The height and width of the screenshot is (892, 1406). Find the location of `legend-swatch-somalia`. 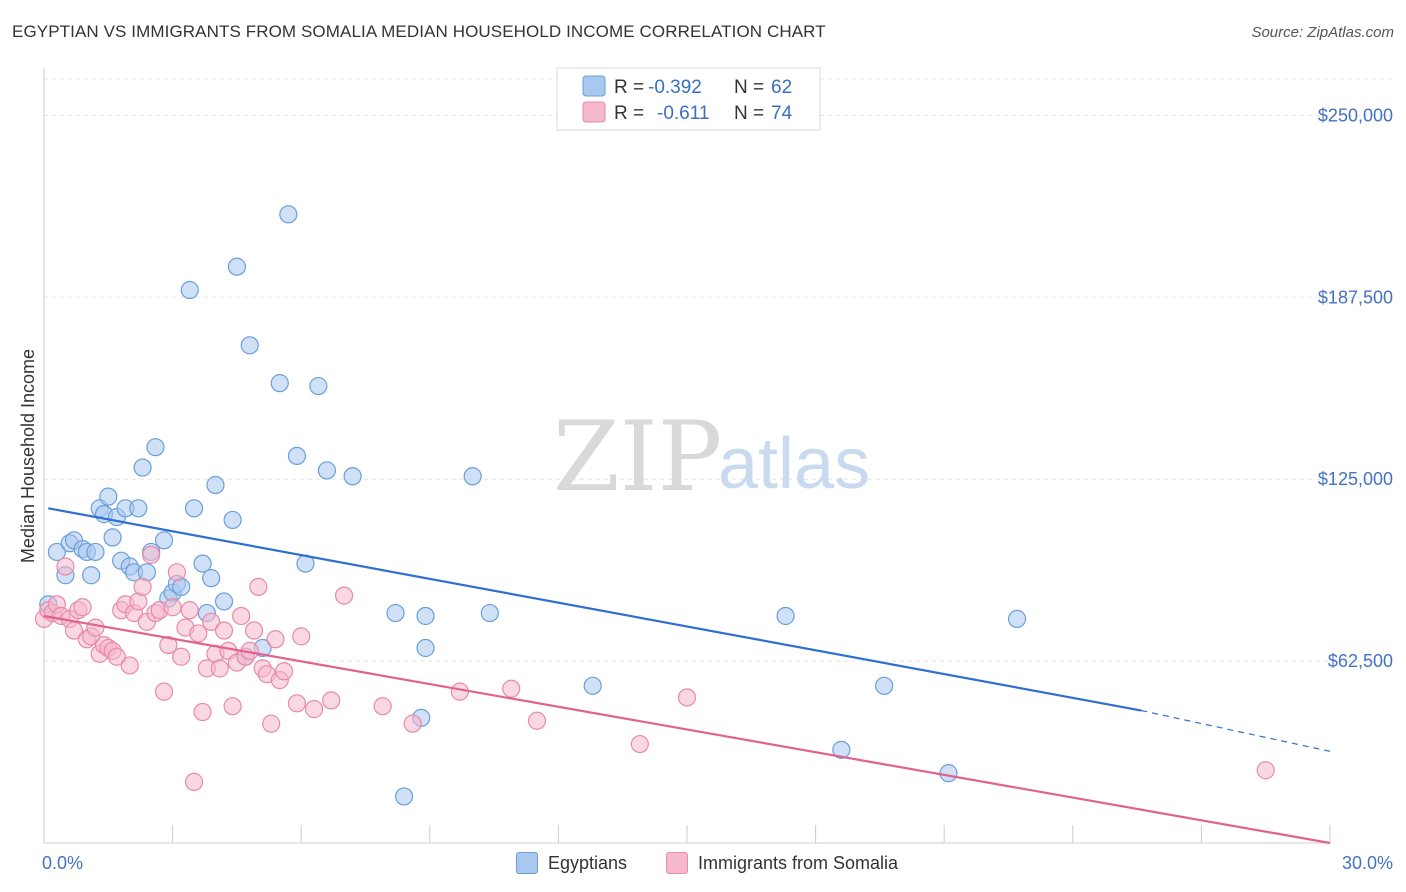

legend-swatch-somalia is located at coordinates (677, 863).